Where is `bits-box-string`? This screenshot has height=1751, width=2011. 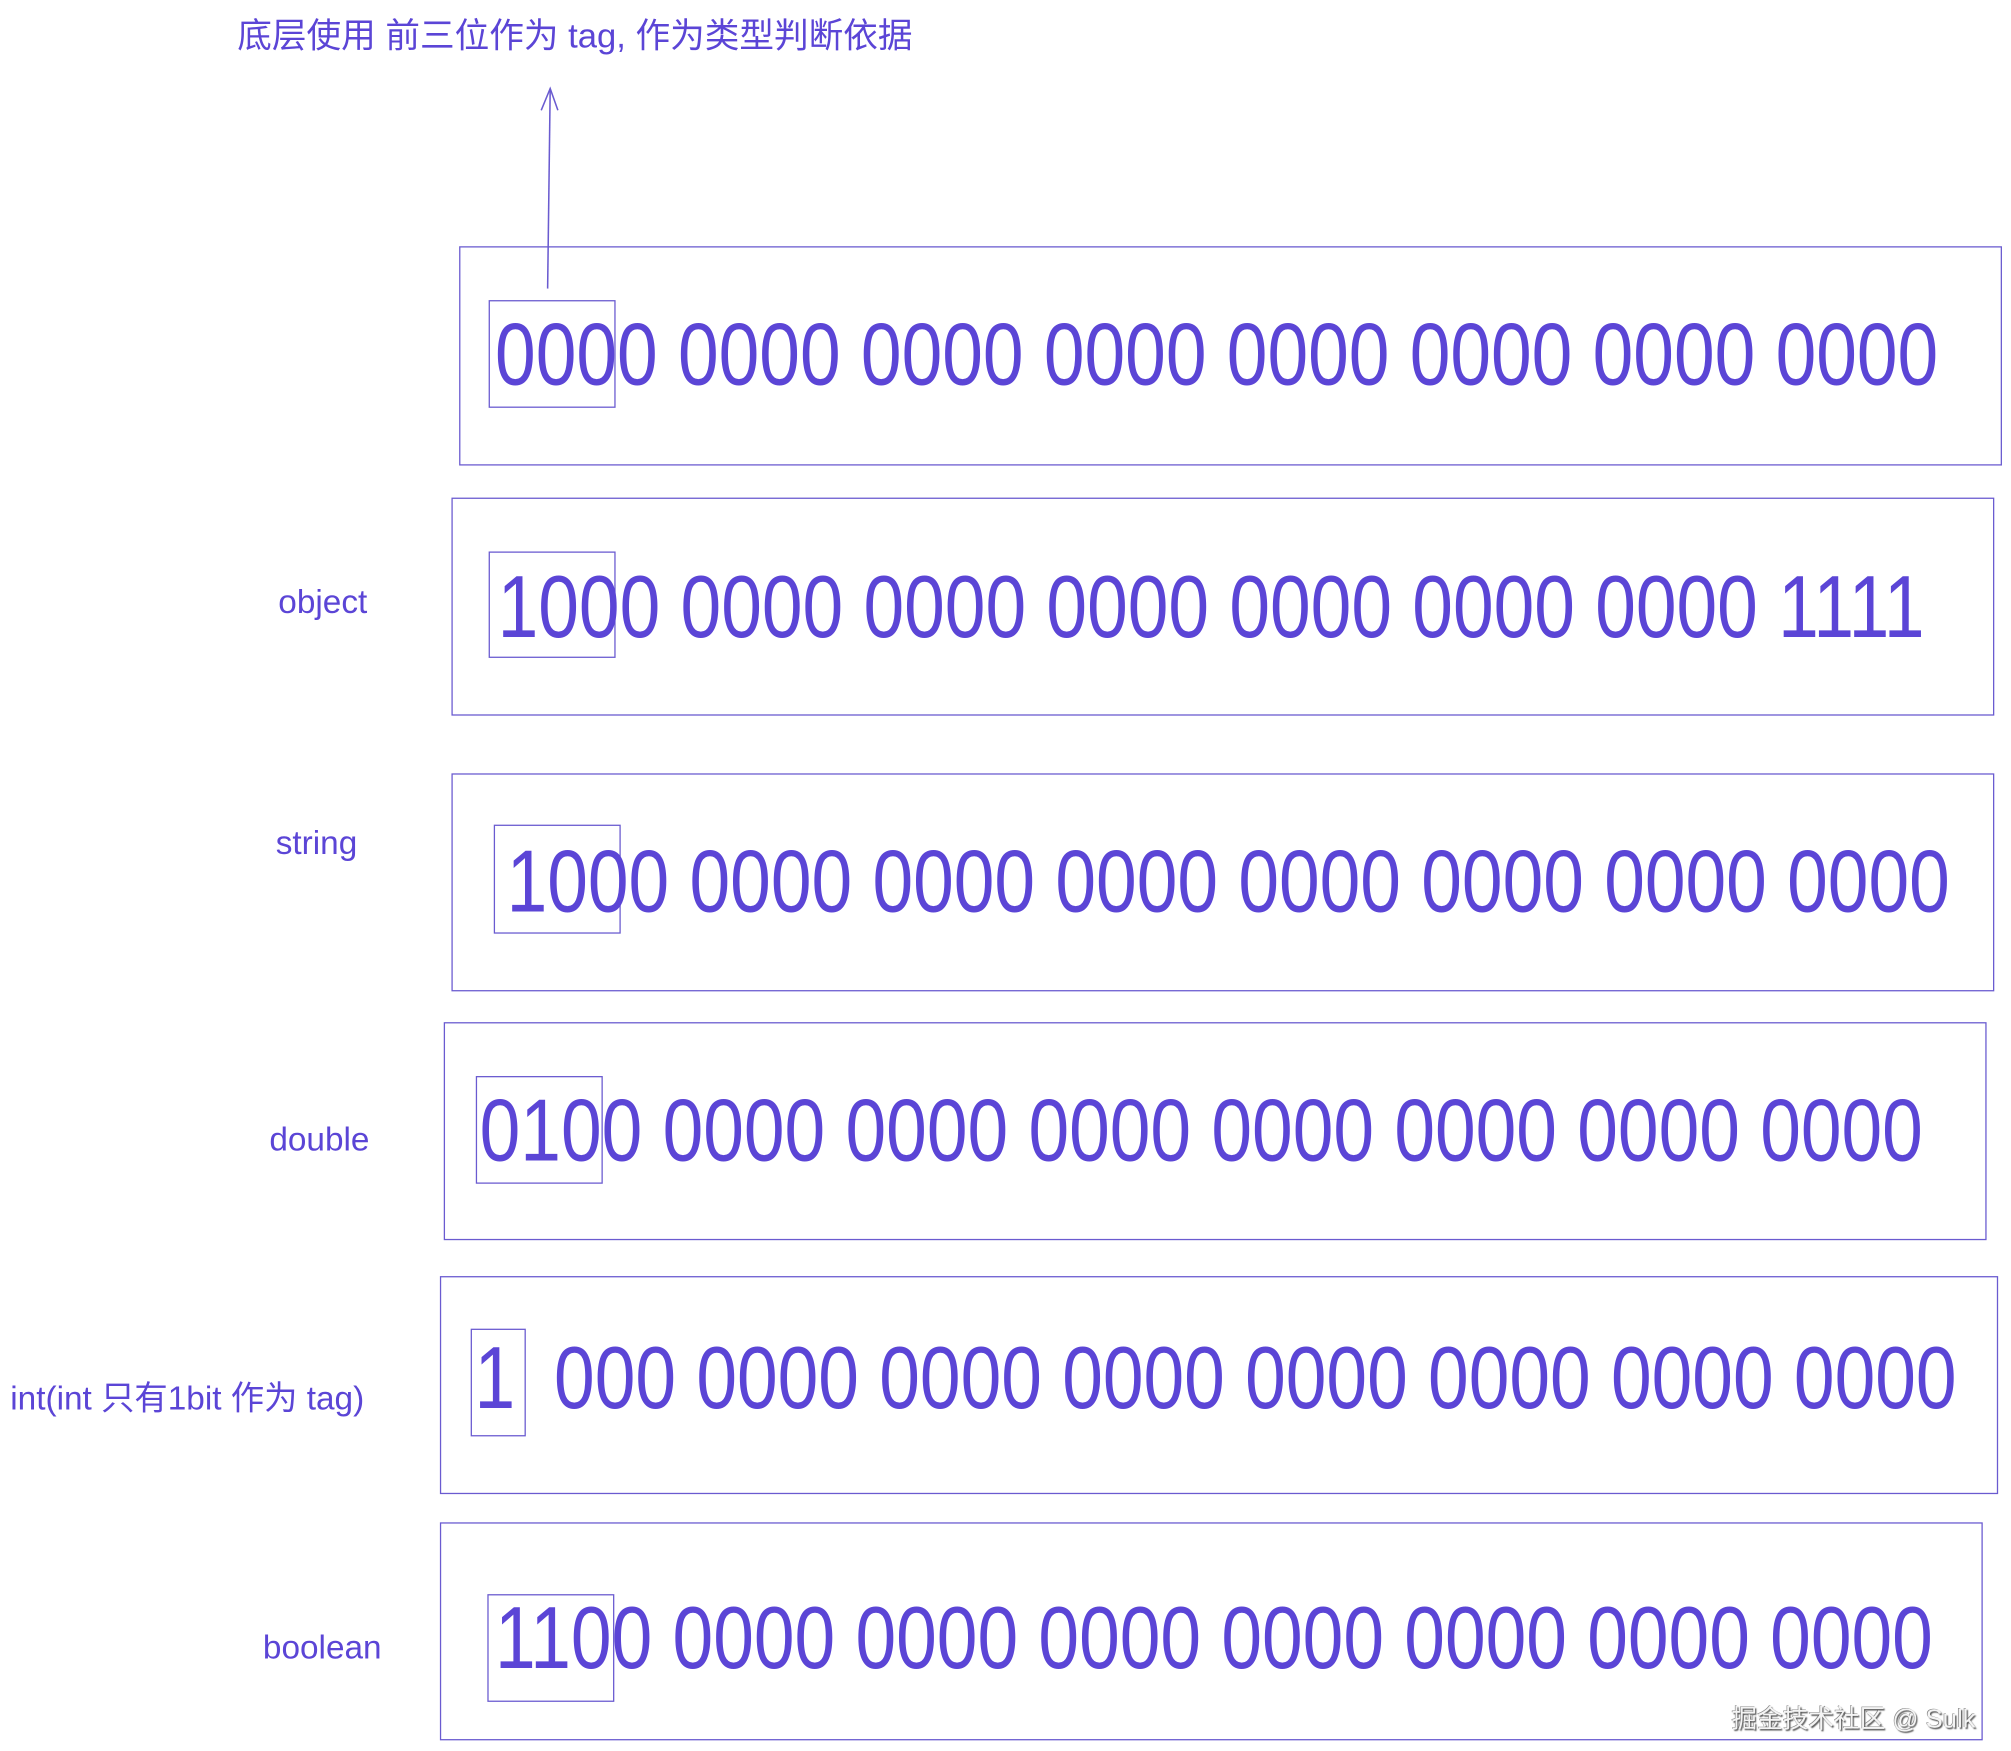 bits-box-string is located at coordinates (1223, 882).